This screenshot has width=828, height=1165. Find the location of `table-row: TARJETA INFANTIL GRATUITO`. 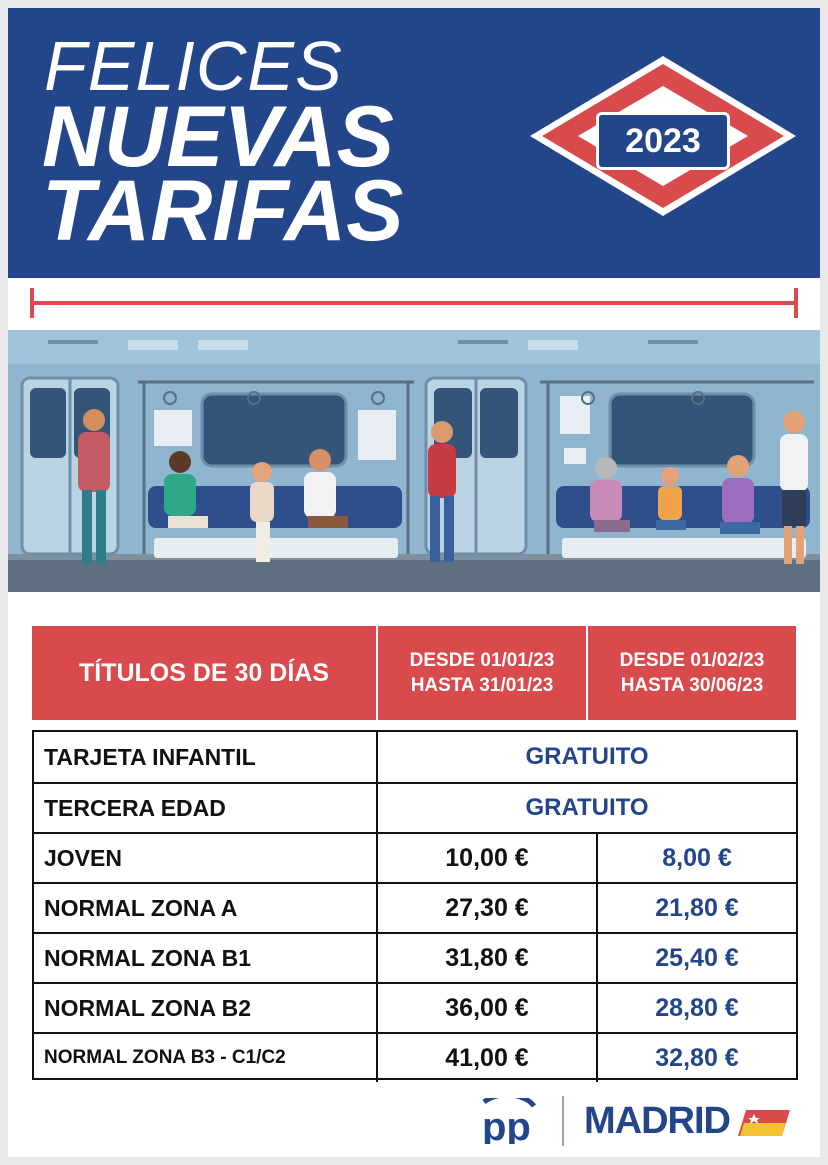

table-row: TARJETA INFANTIL GRATUITO is located at coordinates (415, 757).